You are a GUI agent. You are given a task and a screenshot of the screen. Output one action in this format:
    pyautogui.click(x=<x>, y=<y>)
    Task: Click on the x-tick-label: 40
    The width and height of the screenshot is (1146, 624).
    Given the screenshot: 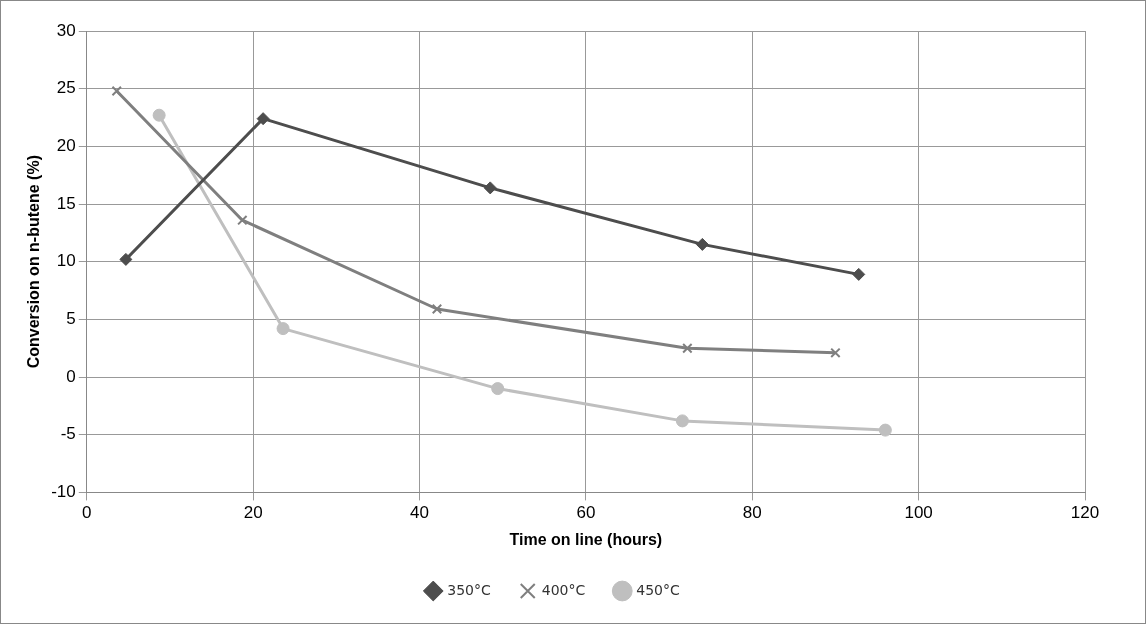 What is the action you would take?
    pyautogui.click(x=419, y=513)
    